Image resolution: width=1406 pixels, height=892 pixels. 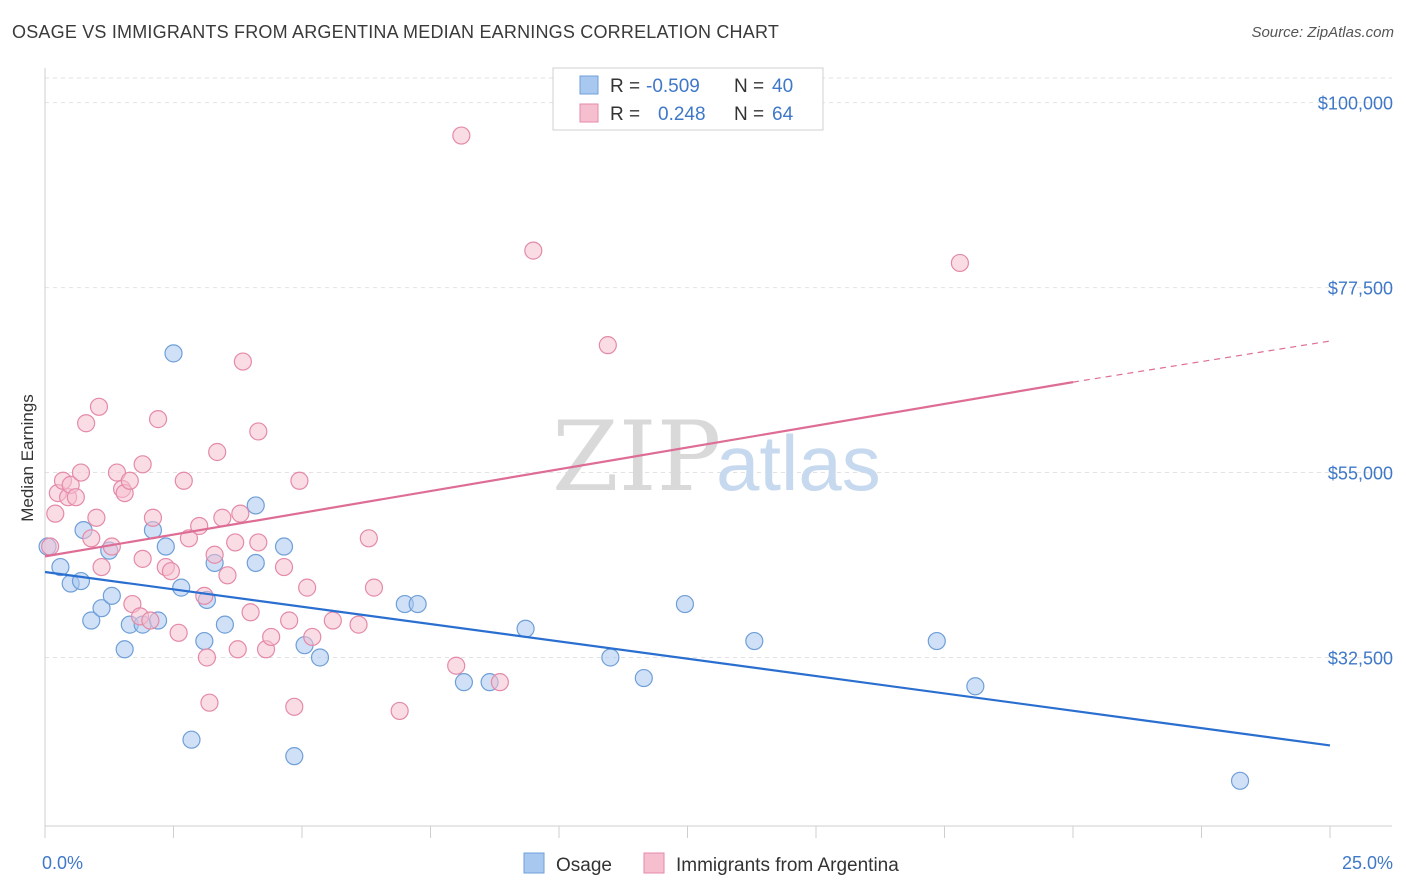 I want to click on argentina-trend-extension, so click(x=1201, y=361).